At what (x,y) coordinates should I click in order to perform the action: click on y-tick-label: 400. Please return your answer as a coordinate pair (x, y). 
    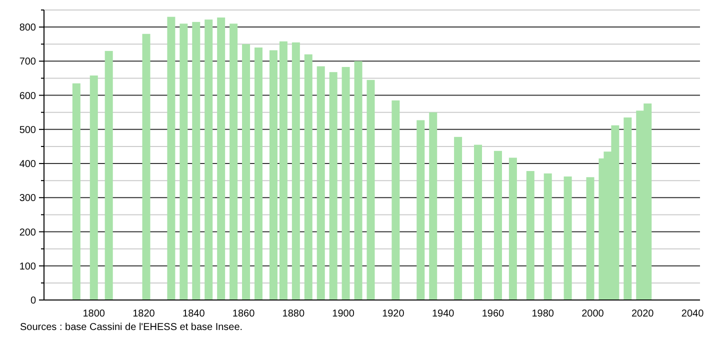
    Looking at the image, I should click on (27, 164).